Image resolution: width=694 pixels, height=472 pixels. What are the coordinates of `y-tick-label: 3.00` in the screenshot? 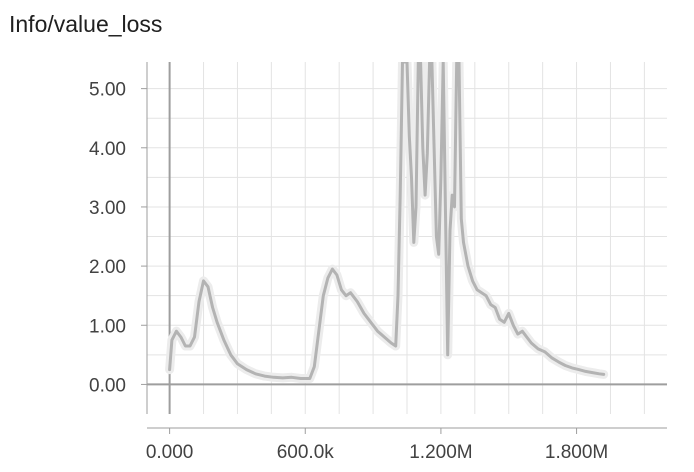 It's located at (107, 208).